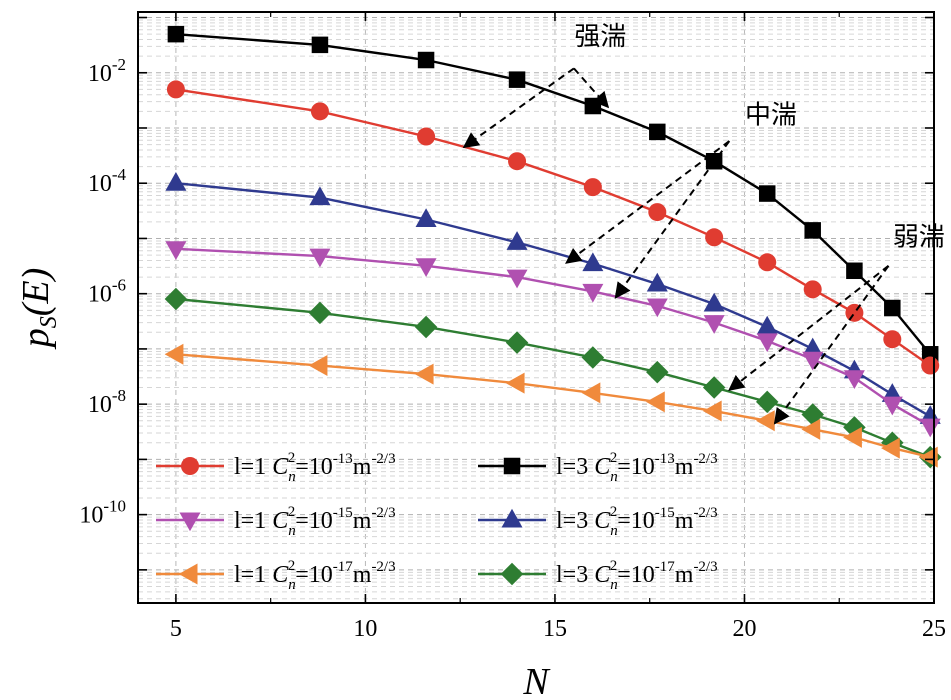 The width and height of the screenshot is (951, 700). I want to click on annotation-label: 弱湍, so click(919, 237).